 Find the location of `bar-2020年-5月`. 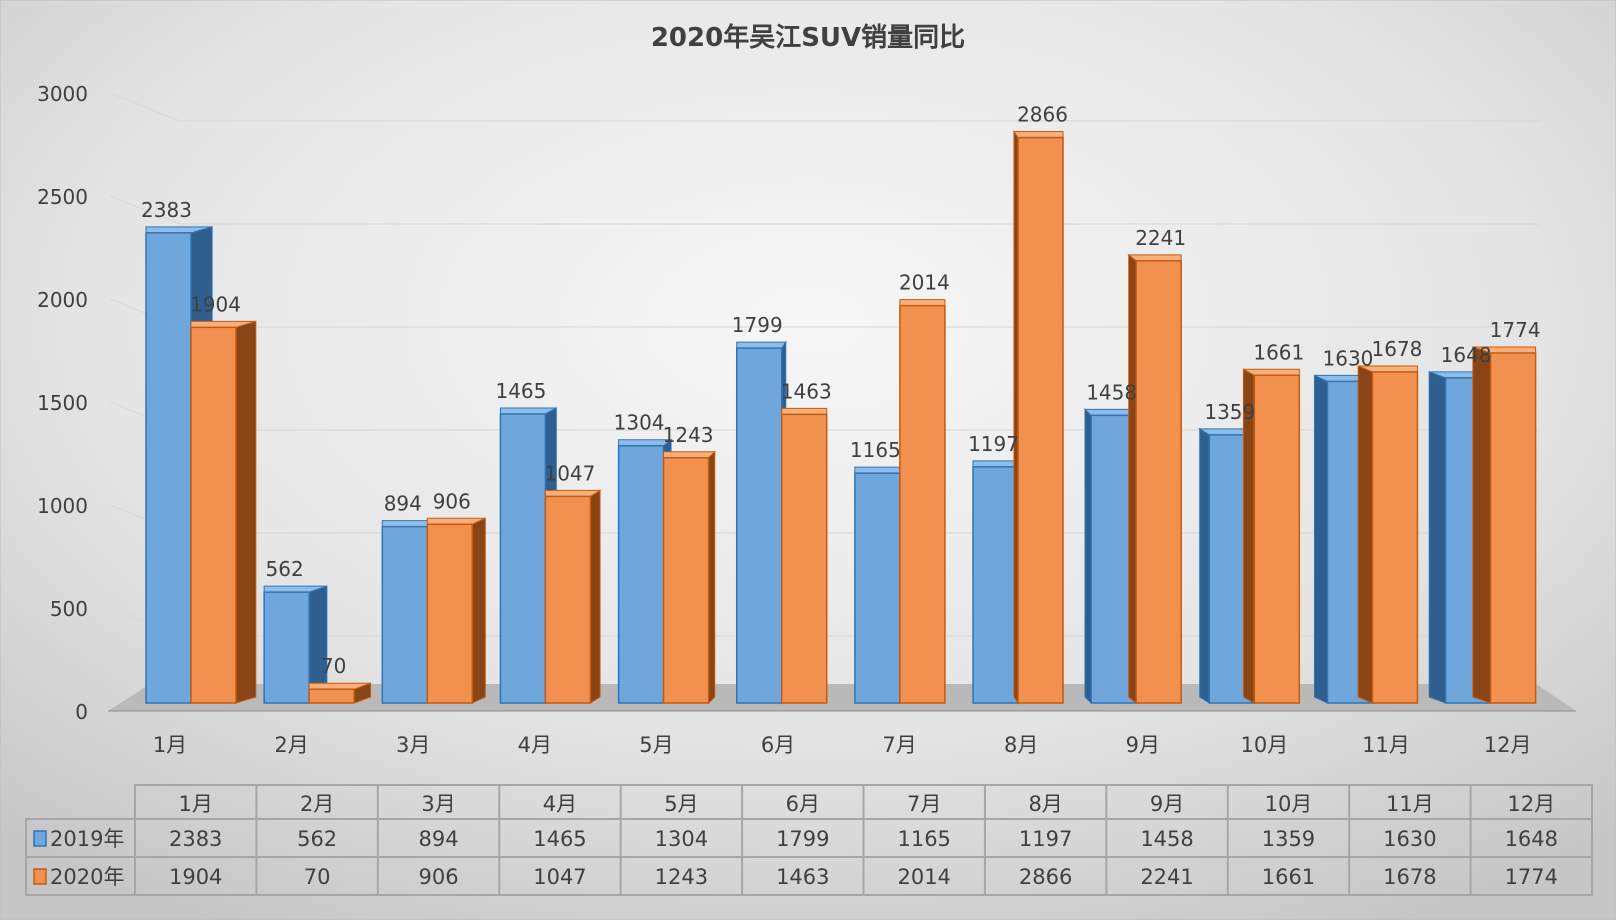

bar-2020年-5月 is located at coordinates (689, 577).